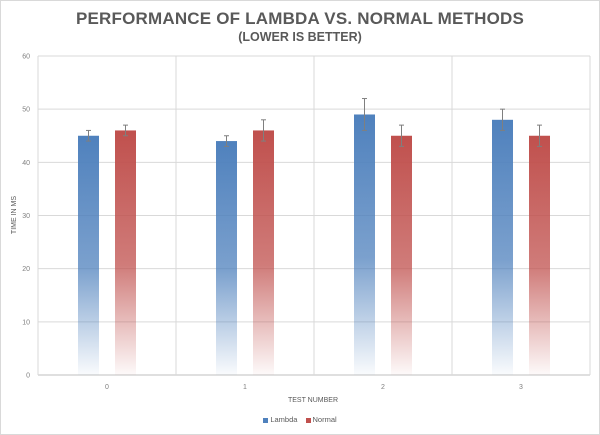  I want to click on y-axis-label: TIME IN MS, so click(14, 215).